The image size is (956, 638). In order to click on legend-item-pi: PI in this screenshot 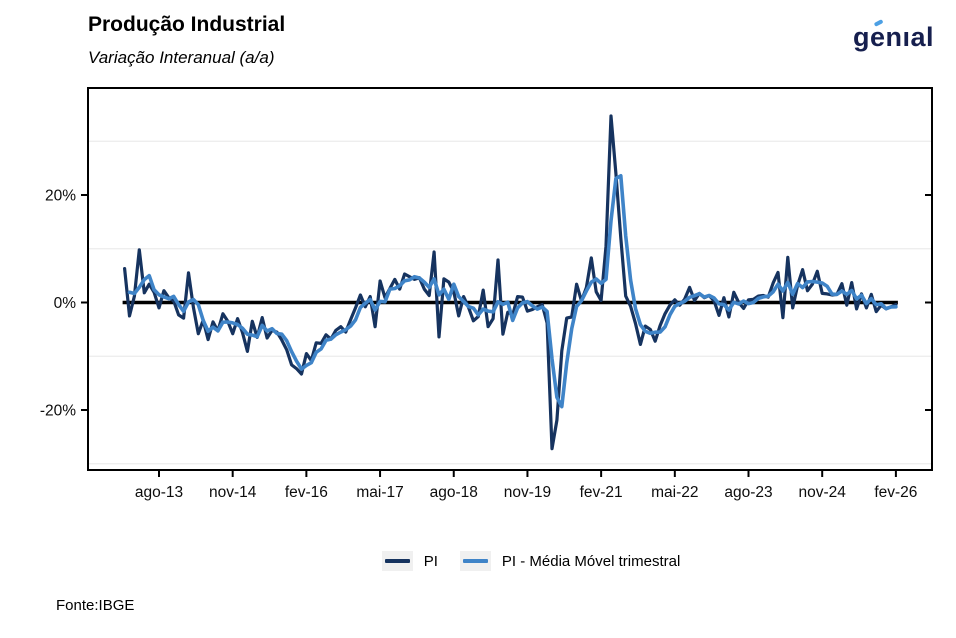, I will do `click(409, 561)`.